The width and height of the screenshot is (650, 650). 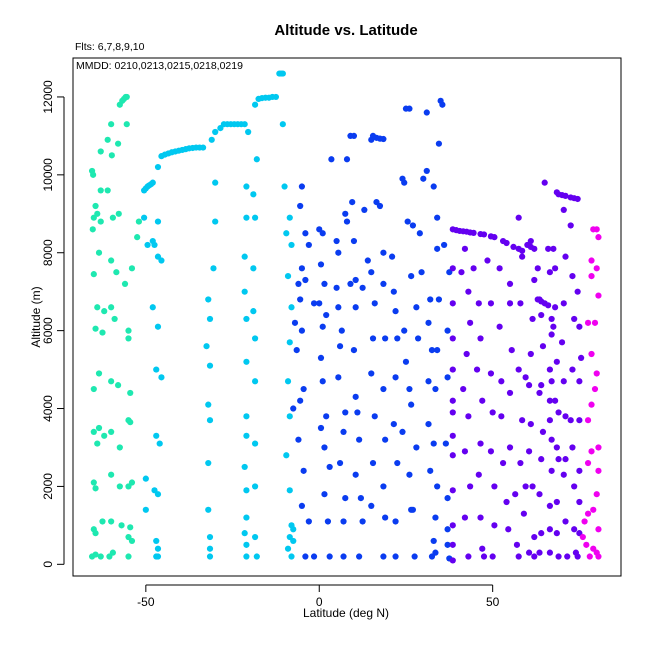 What do you see at coordinates (48, 408) in the screenshot?
I see `y-tick-label: 4000` at bounding box center [48, 408].